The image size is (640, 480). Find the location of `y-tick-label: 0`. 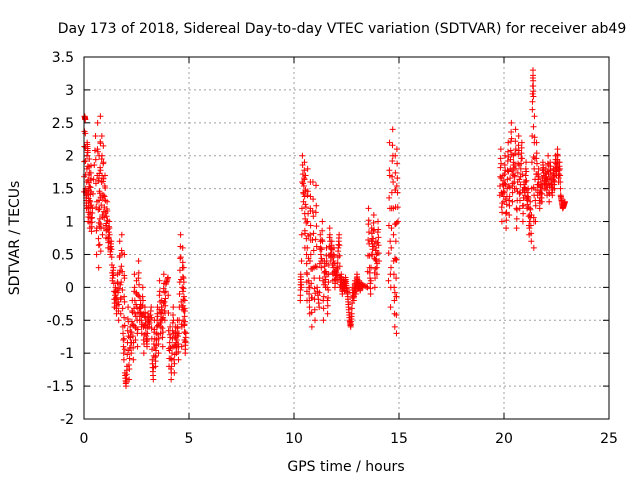

y-tick-label: 0 is located at coordinates (69, 288).